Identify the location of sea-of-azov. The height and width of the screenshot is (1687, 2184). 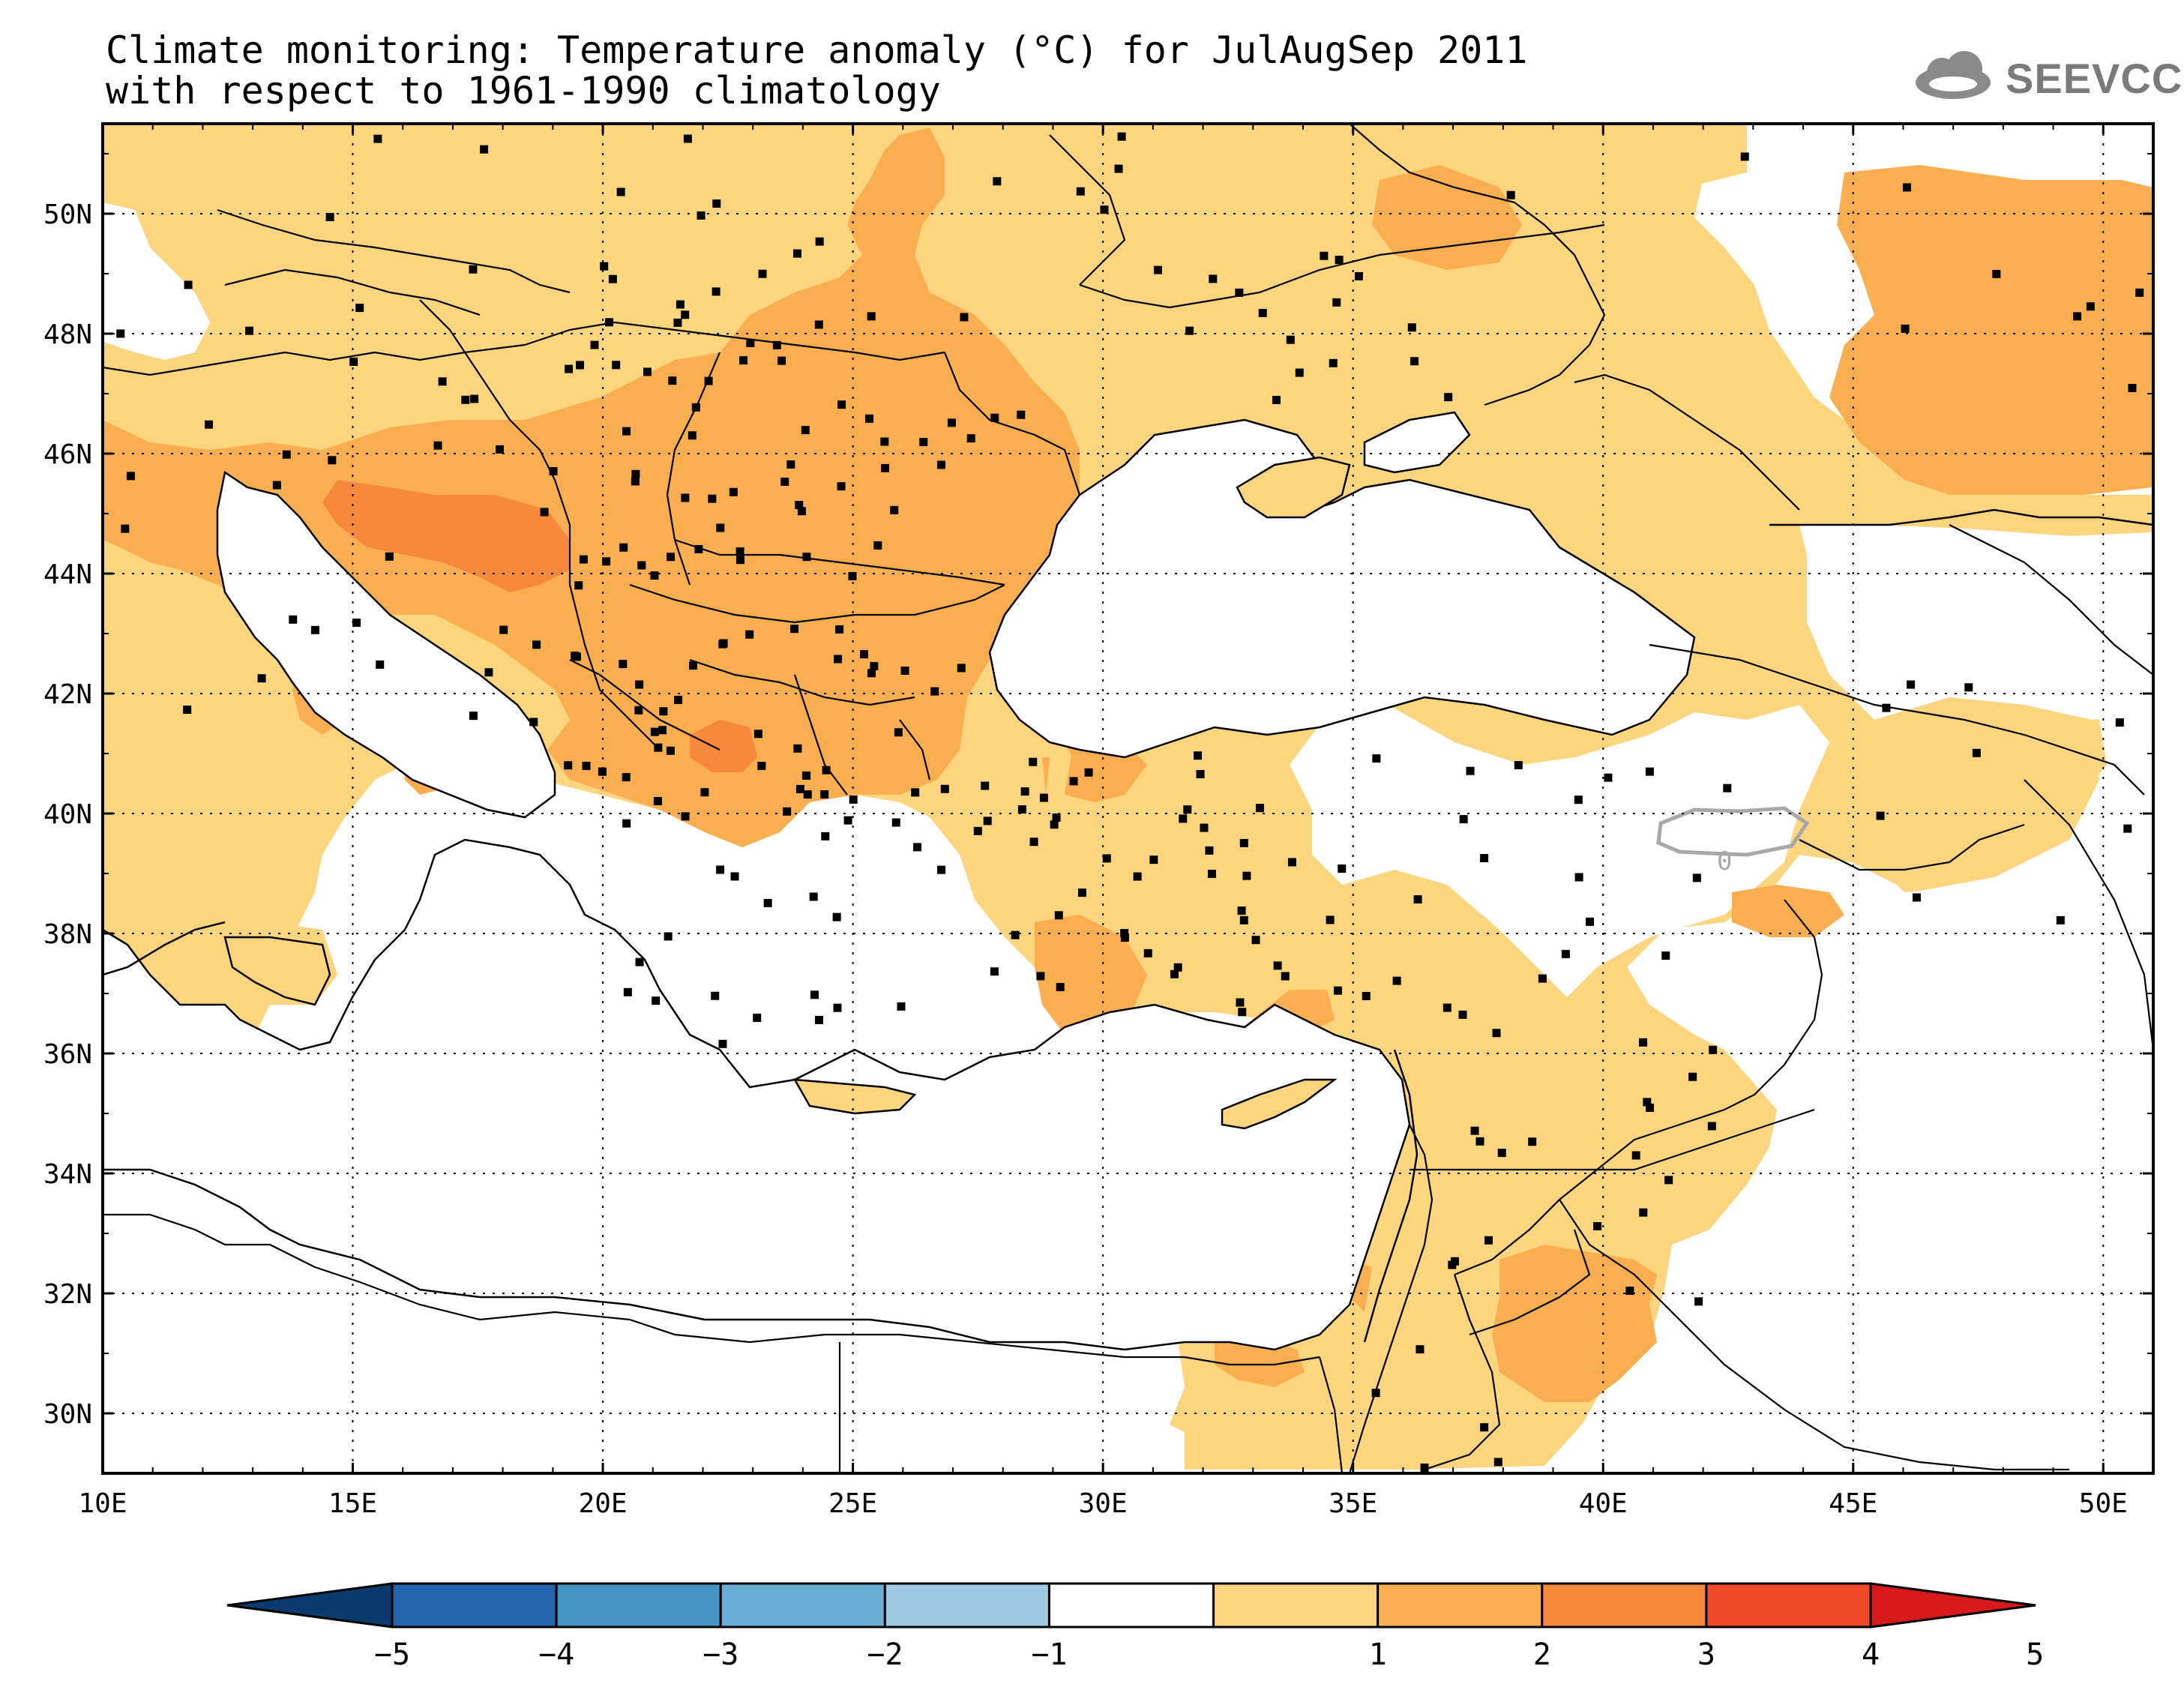
(1417, 442).